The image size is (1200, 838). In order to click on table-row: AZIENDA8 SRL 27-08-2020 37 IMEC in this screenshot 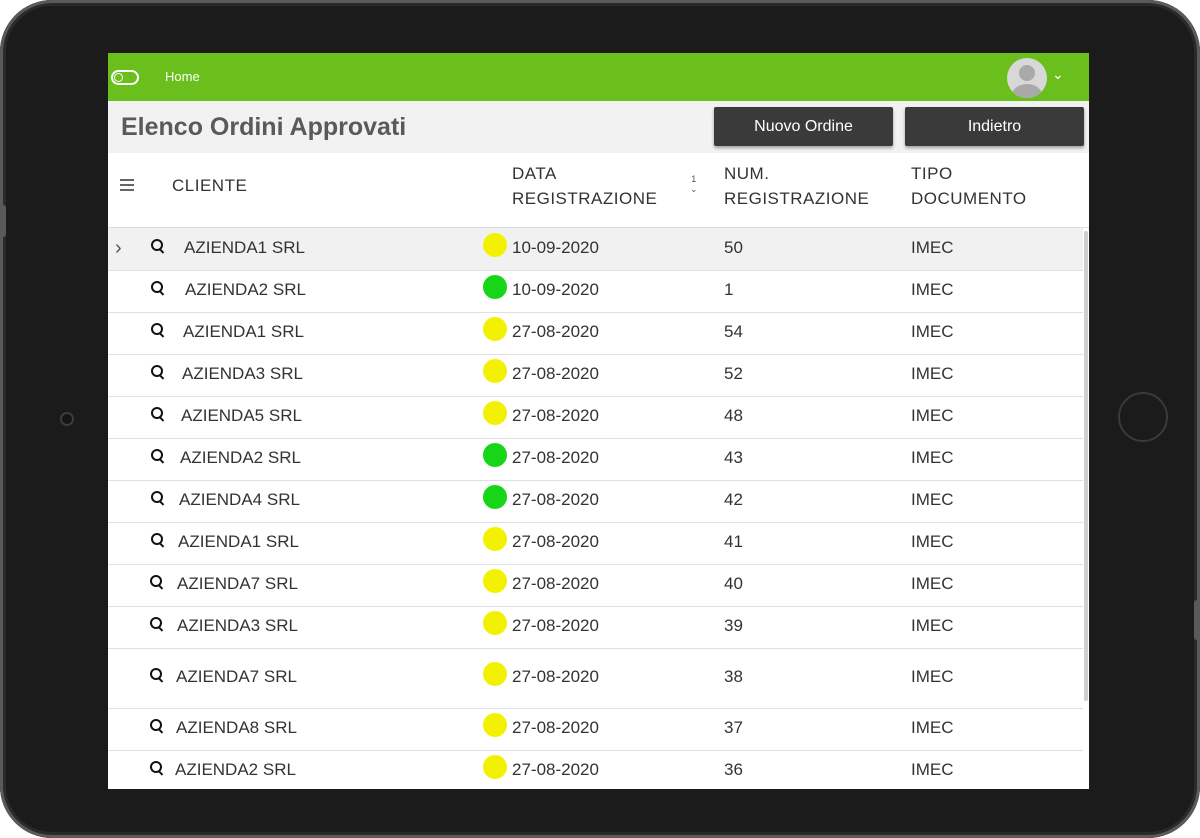, I will do `click(595, 729)`.